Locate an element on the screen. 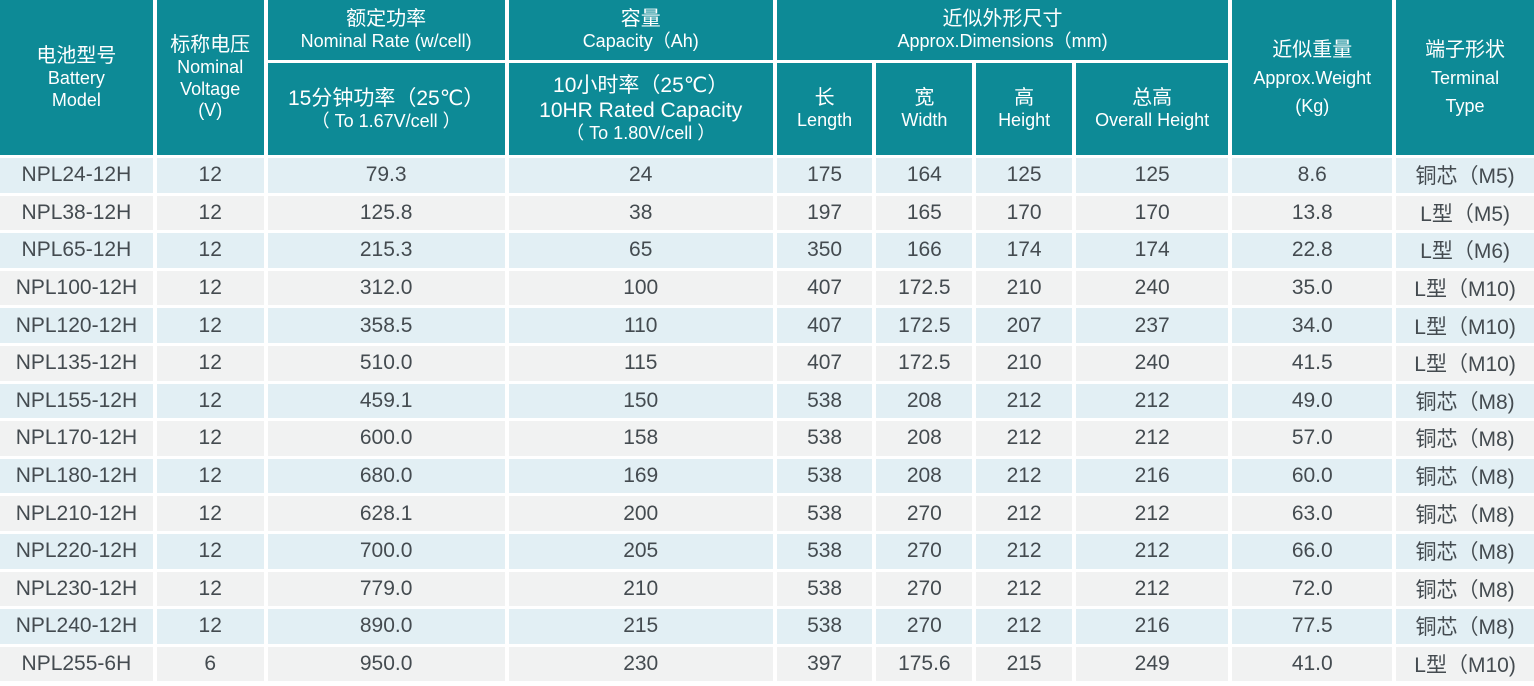 The image size is (1534, 686). header-terminal-en1: Terminal is located at coordinates (1465, 77).